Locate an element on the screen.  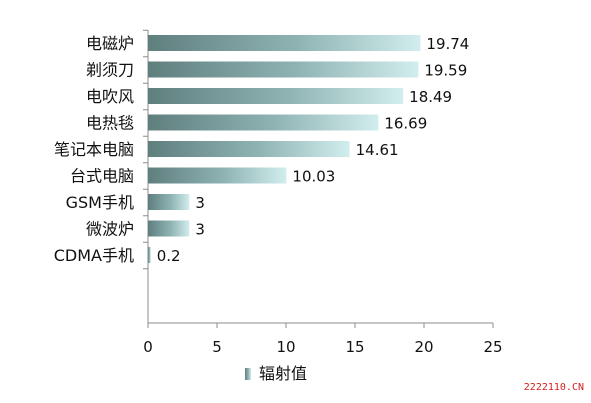
legend-label: 辐射值 is located at coordinates (283, 373).